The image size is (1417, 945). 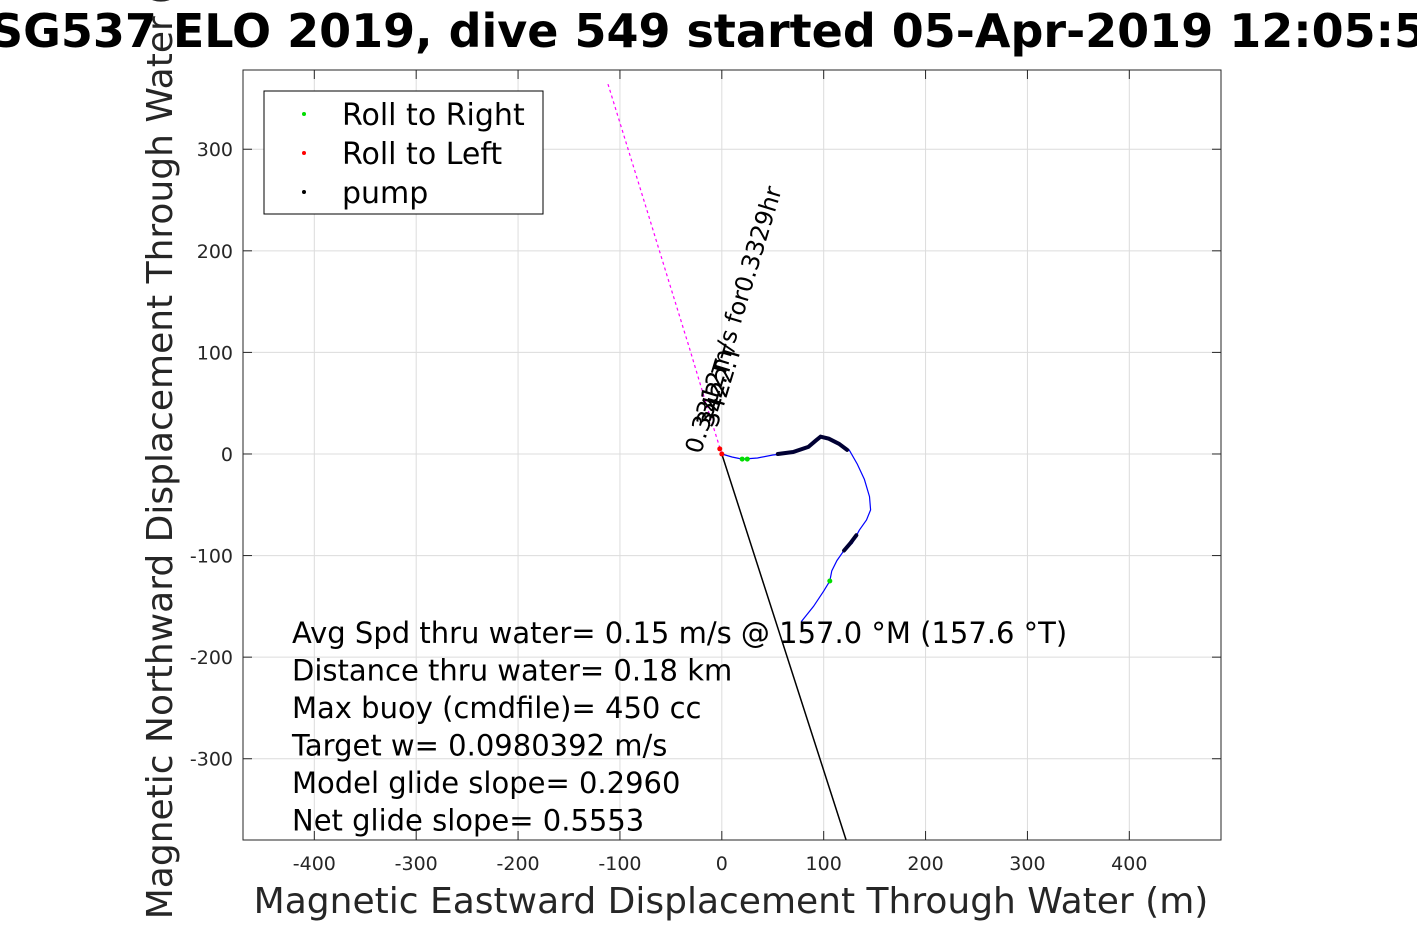 What do you see at coordinates (422, 154) in the screenshot?
I see `legend-label: Roll to Left` at bounding box center [422, 154].